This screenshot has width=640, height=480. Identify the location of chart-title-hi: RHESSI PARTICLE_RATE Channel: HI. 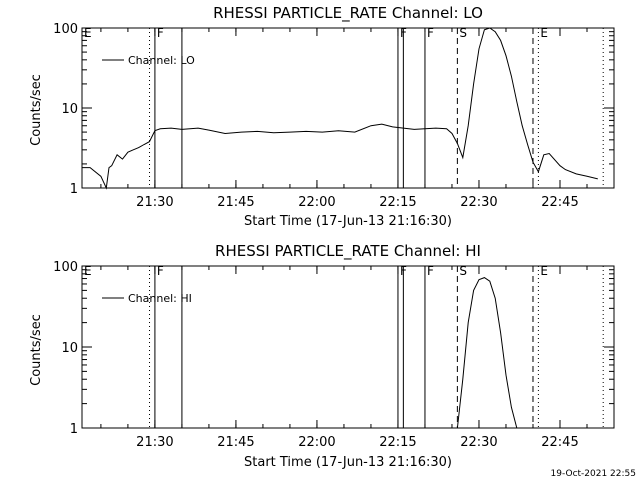
(348, 251).